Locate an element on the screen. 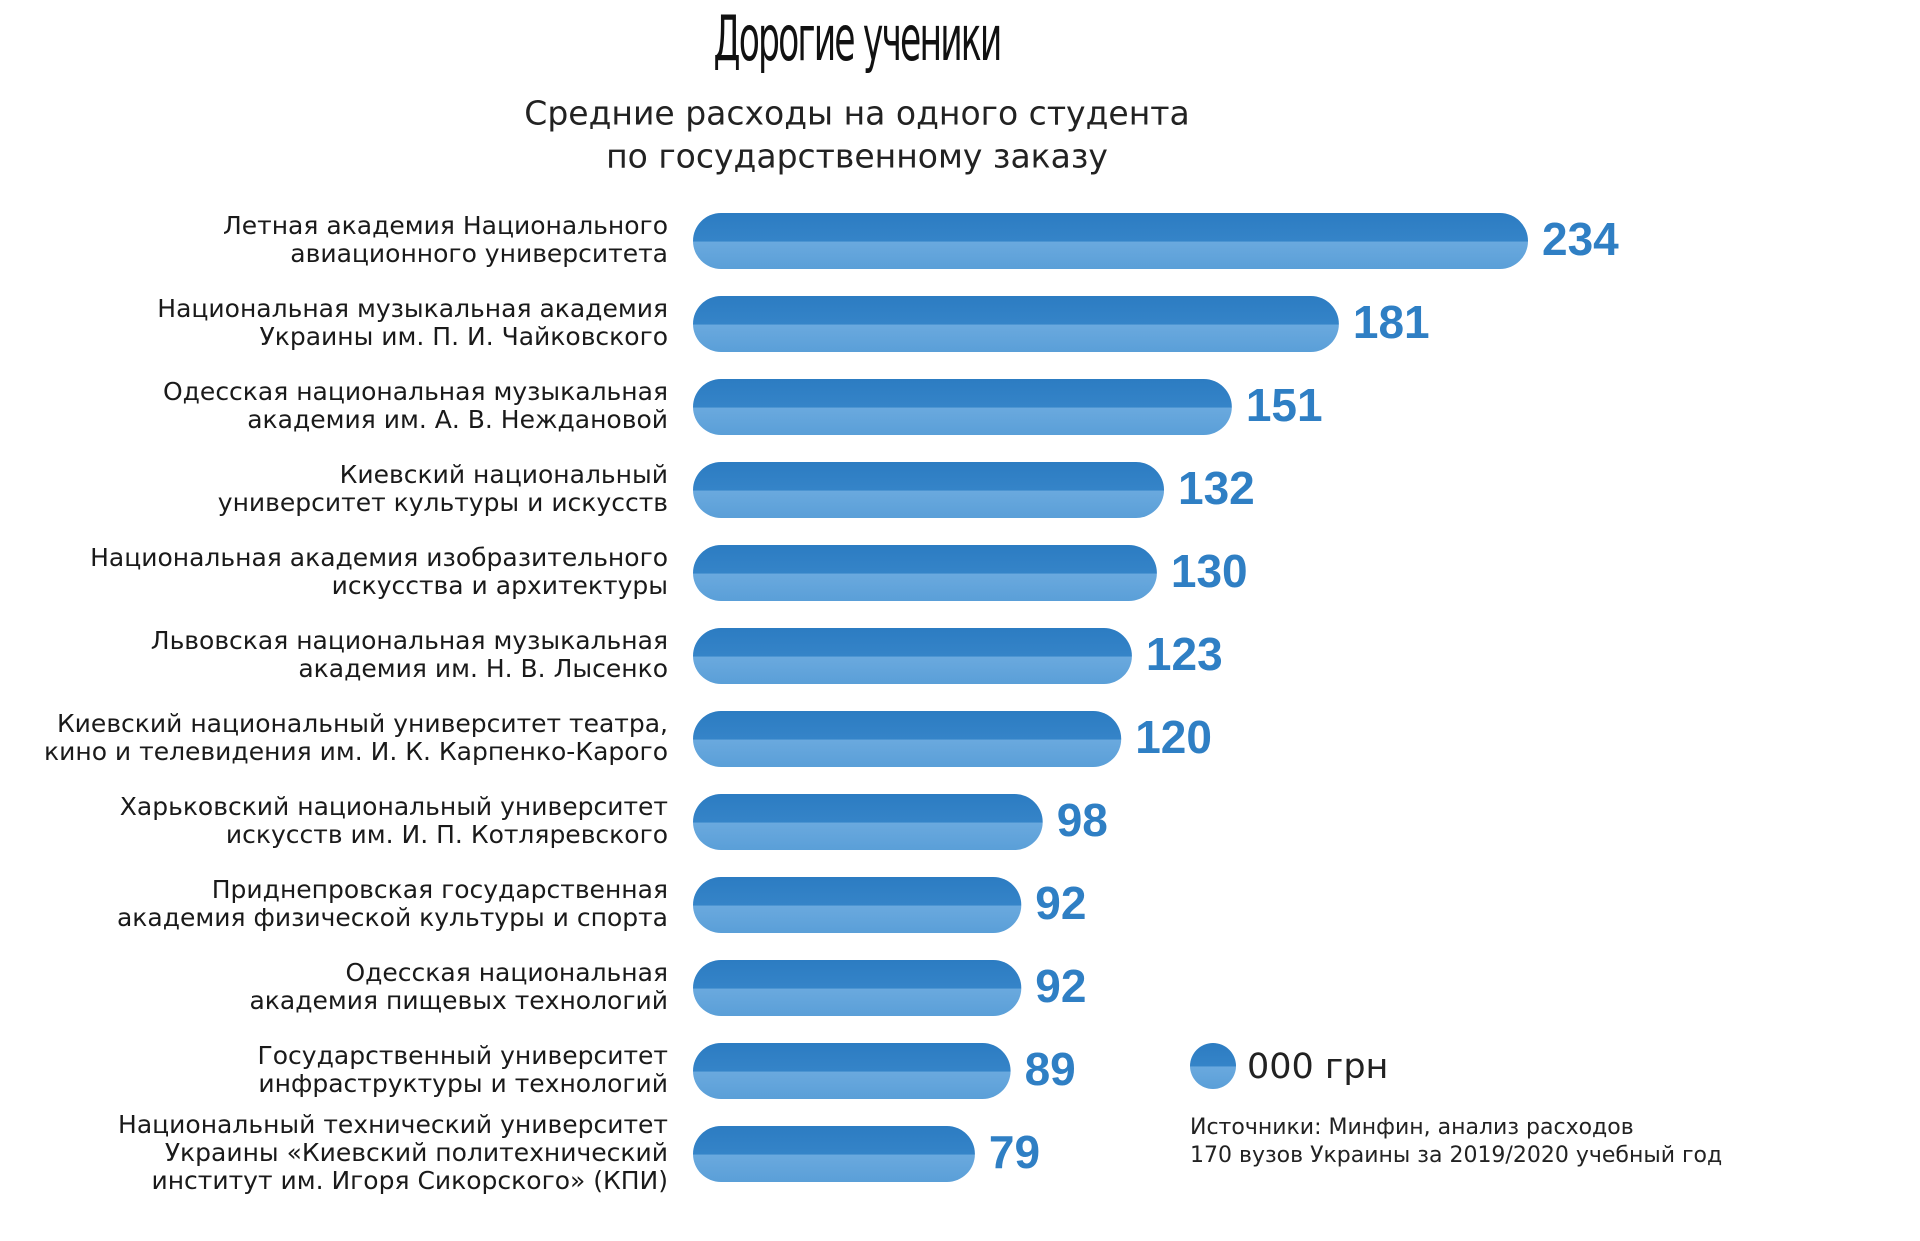 The image size is (1920, 1241). category-label: Национальная академия изобразительного is located at coordinates (379, 557).